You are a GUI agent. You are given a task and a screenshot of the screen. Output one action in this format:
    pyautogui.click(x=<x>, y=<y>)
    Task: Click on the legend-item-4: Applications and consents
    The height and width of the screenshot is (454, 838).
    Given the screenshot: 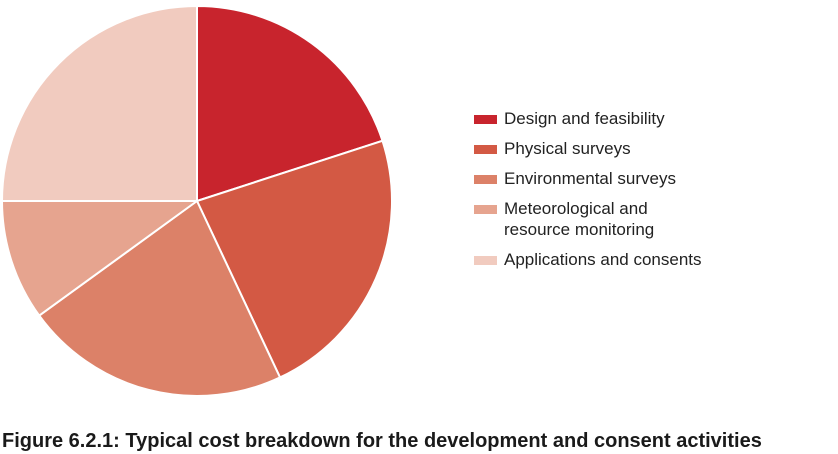 What is the action you would take?
    pyautogui.click(x=644, y=259)
    